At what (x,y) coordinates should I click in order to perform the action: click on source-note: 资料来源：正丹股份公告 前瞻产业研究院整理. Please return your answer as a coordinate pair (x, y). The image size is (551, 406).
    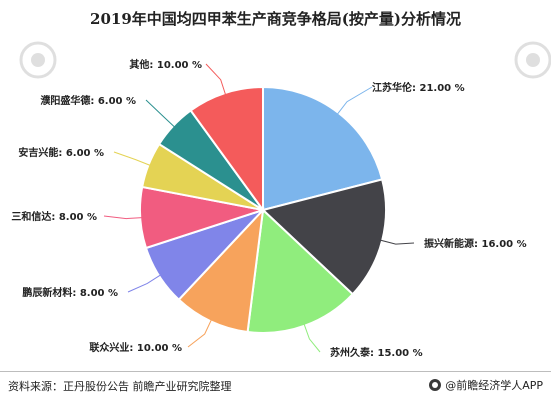
    Looking at the image, I should click on (120, 386).